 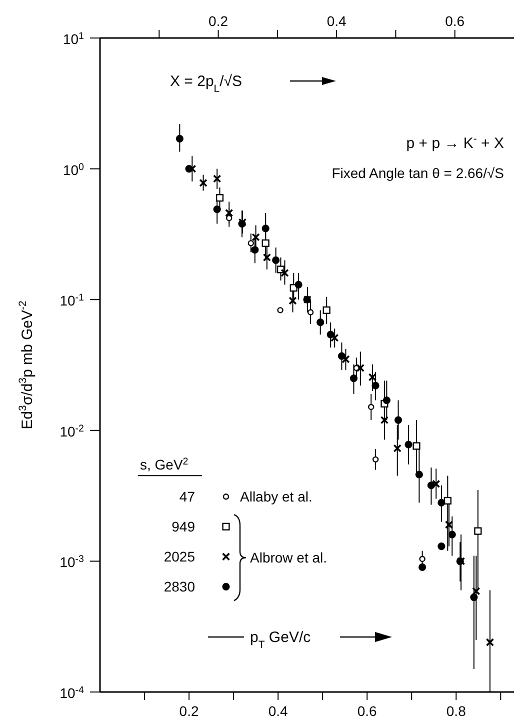 I want to click on y-tick-label: 10$^{-2}$, so click(x=72, y=431).